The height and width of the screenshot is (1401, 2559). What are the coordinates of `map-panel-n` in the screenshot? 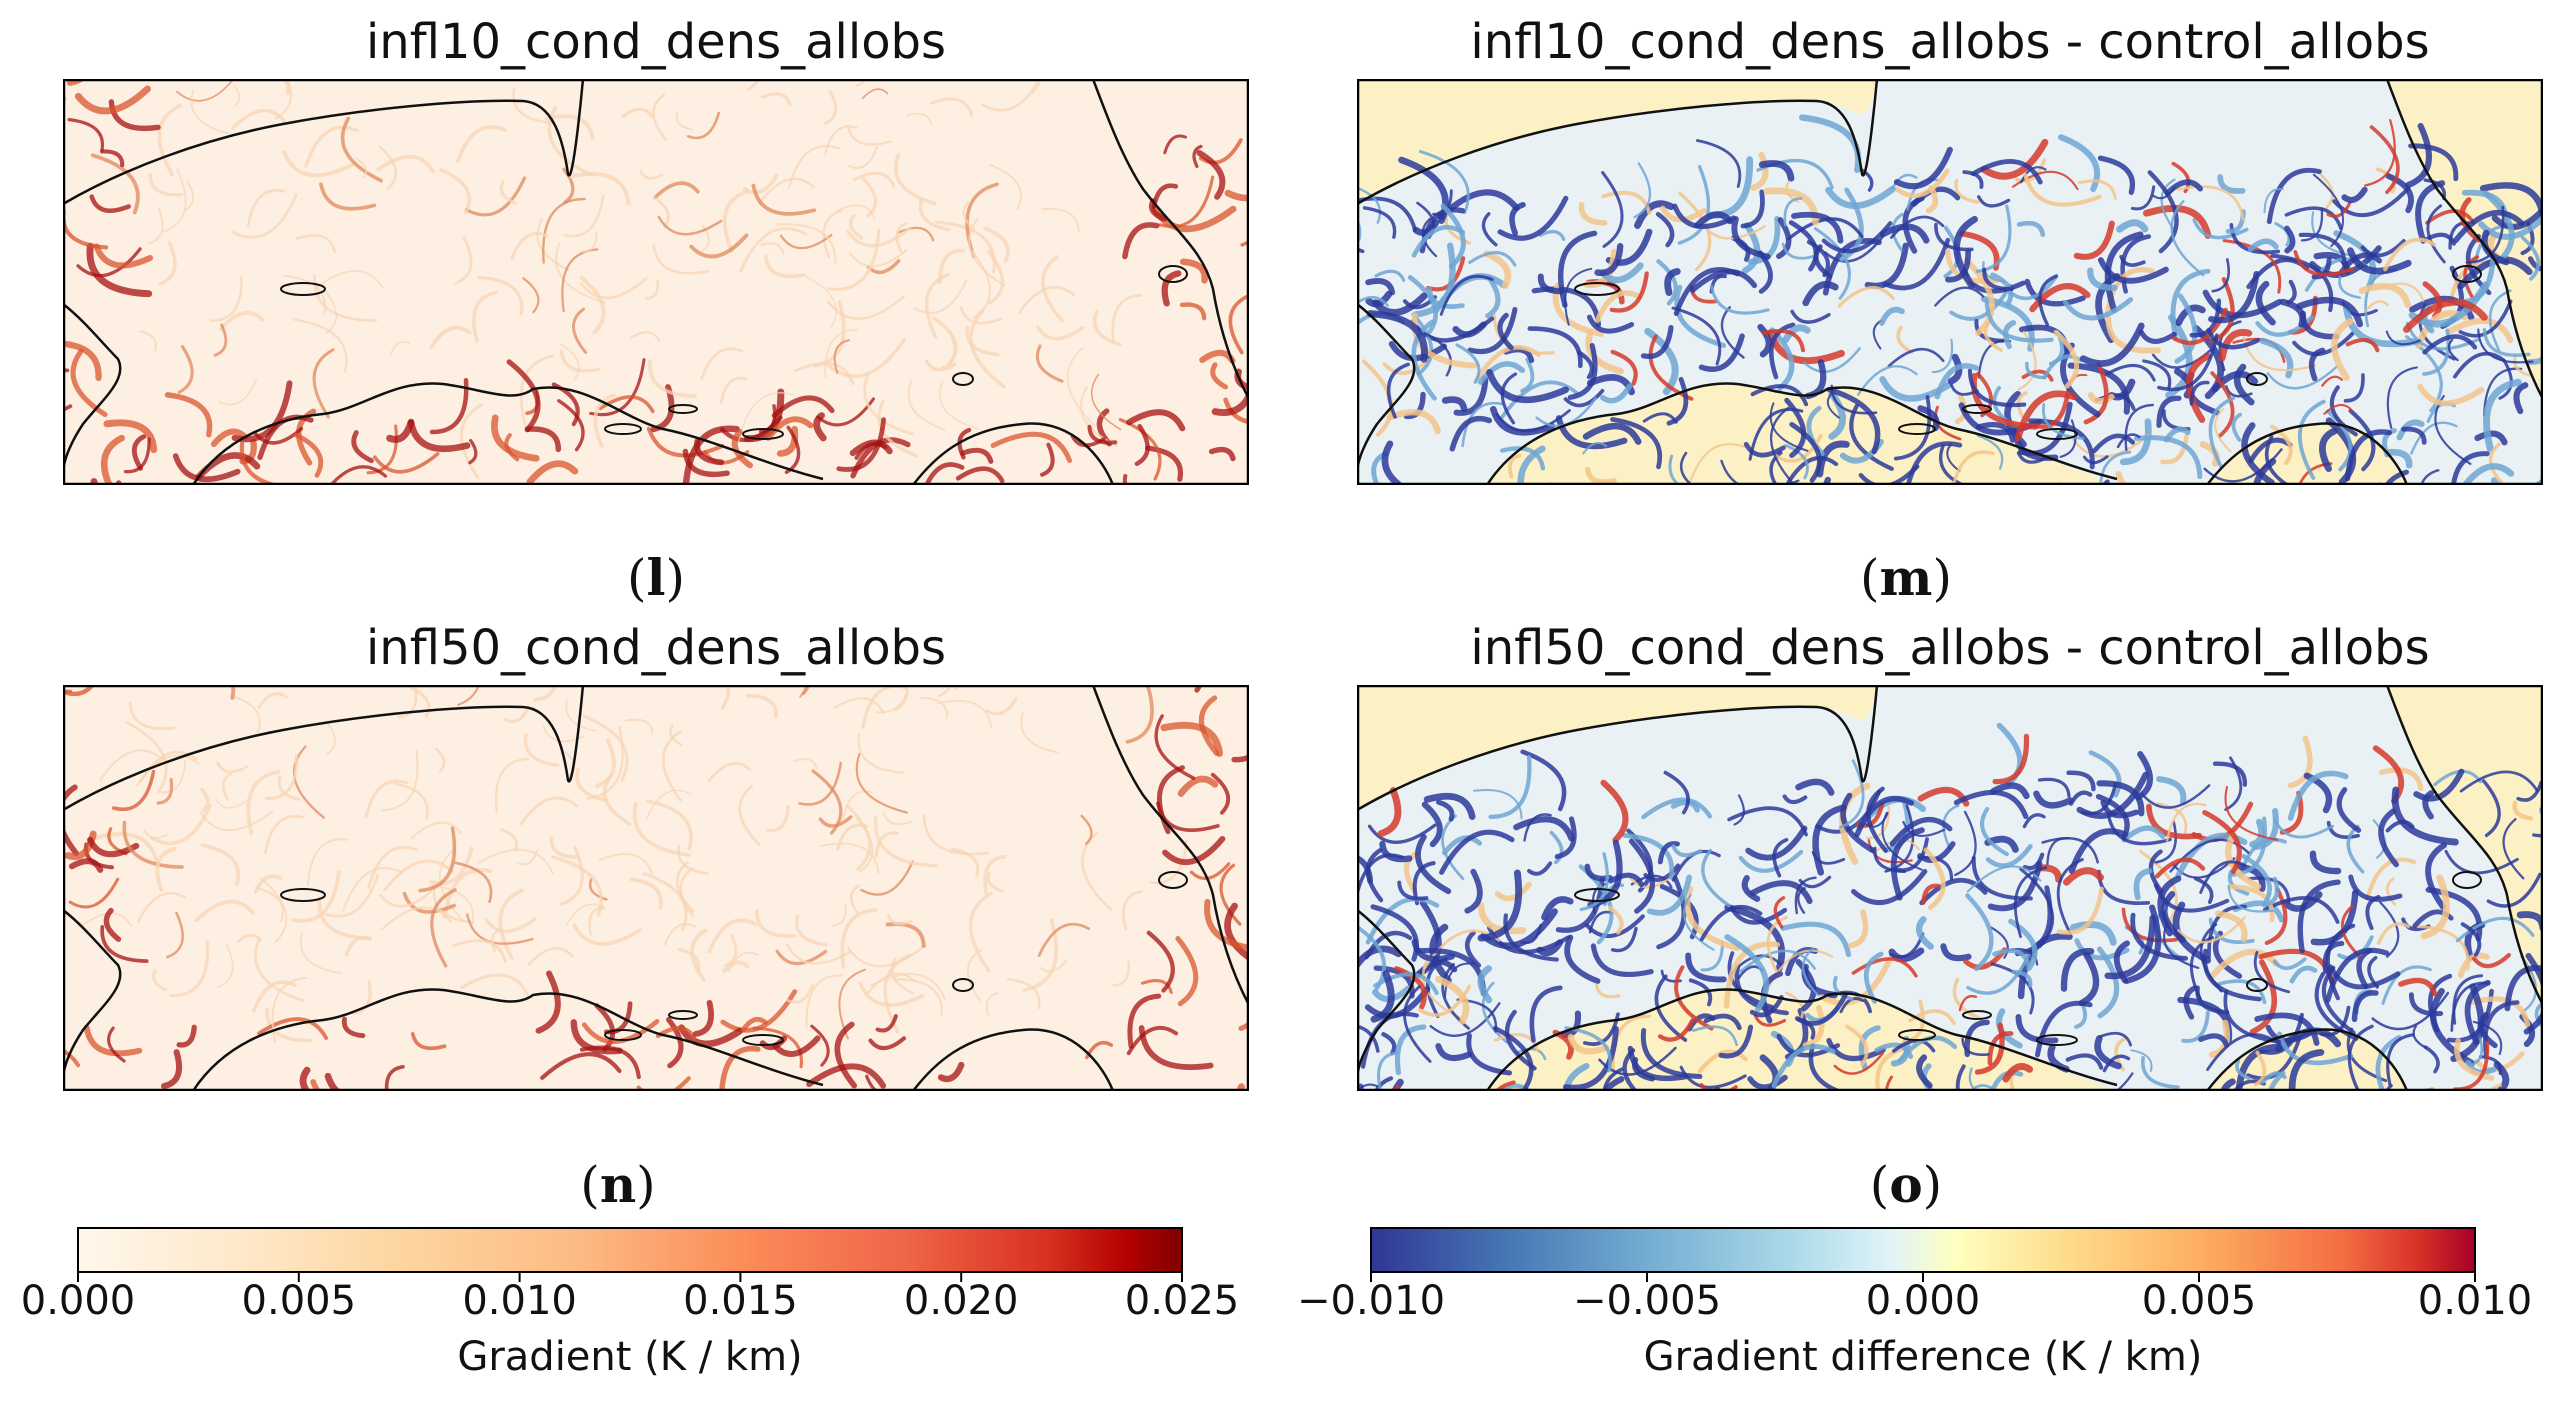 It's located at (656, 888).